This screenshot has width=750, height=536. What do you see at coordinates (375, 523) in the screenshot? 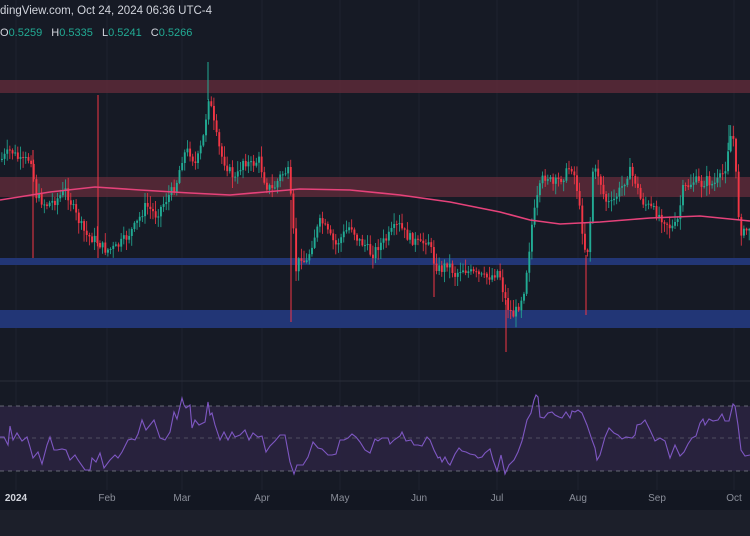
I see `bottom-strip` at bounding box center [375, 523].